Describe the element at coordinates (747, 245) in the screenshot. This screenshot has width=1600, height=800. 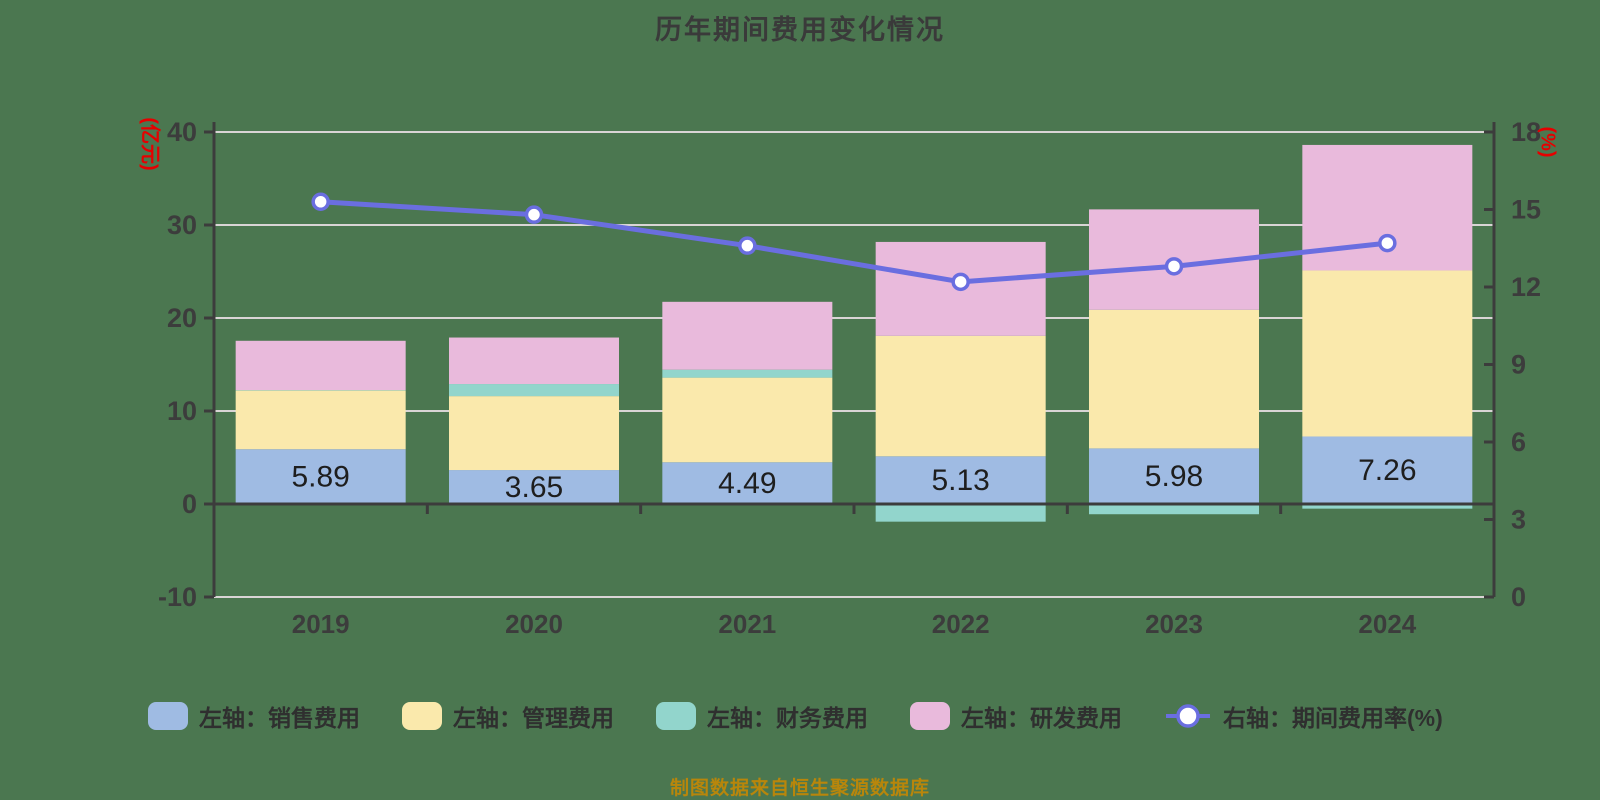
I see `line-marker-rate-2021` at that location.